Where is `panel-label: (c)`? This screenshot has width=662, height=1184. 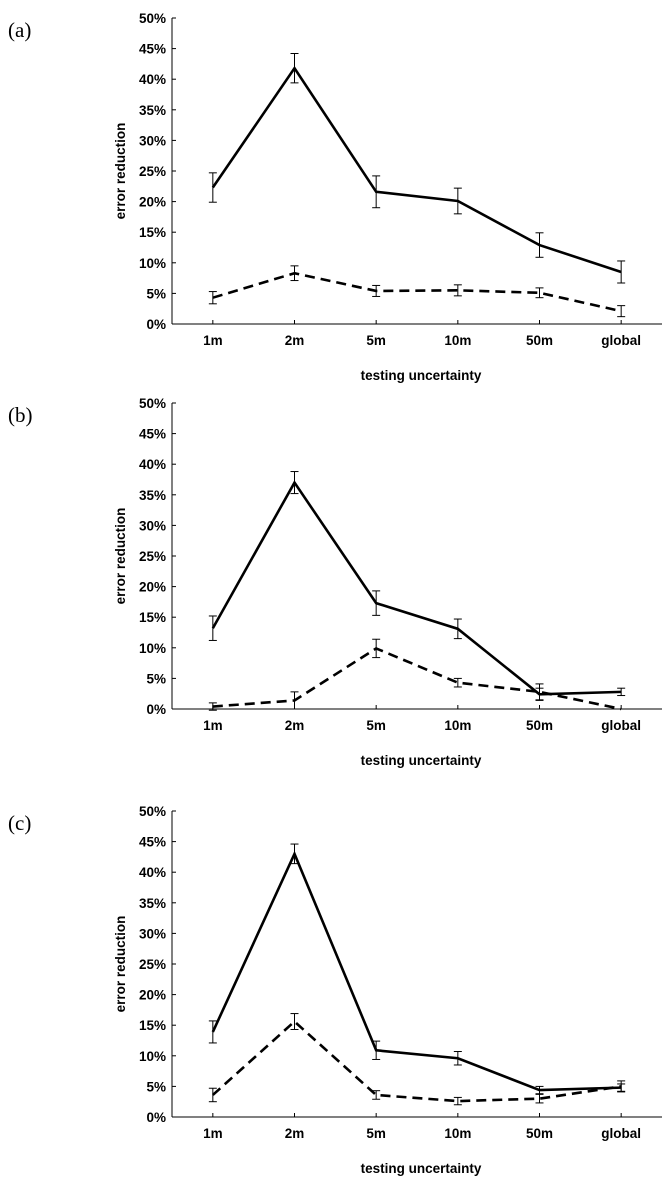
panel-label: (c) is located at coordinates (20, 823).